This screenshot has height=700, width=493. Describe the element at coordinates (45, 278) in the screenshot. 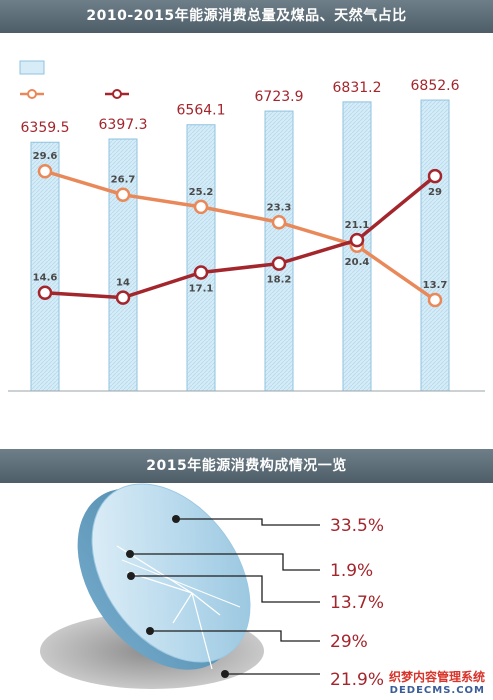

I see `series-value-label: 14.6` at that location.